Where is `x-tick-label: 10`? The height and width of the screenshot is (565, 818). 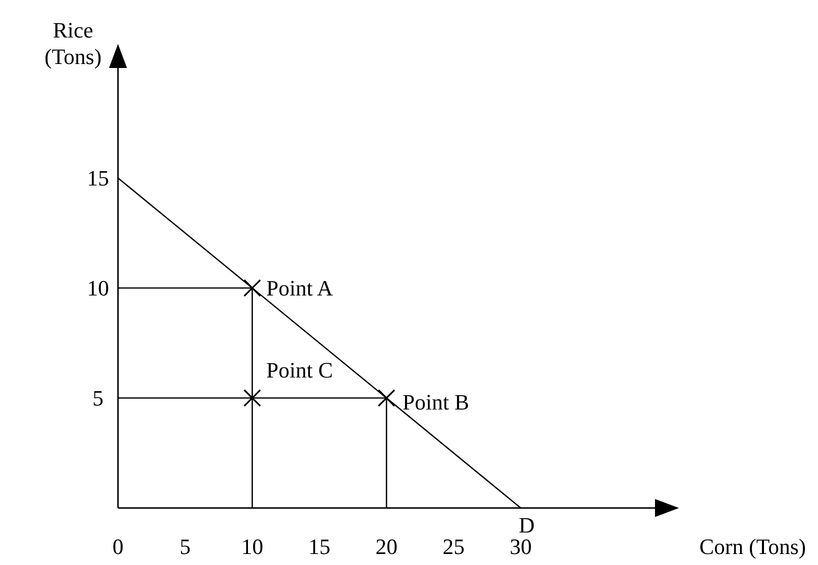 x-tick-label: 10 is located at coordinates (252, 546).